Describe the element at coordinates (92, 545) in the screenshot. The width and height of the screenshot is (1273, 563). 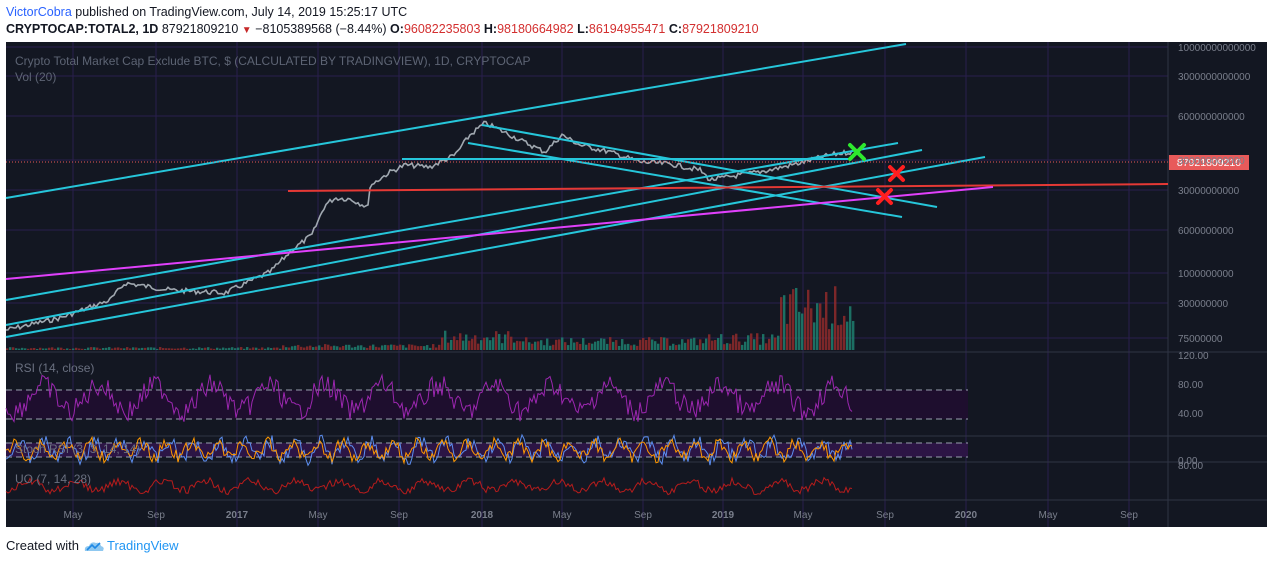
I see `footer: Created with TradingView` at that location.